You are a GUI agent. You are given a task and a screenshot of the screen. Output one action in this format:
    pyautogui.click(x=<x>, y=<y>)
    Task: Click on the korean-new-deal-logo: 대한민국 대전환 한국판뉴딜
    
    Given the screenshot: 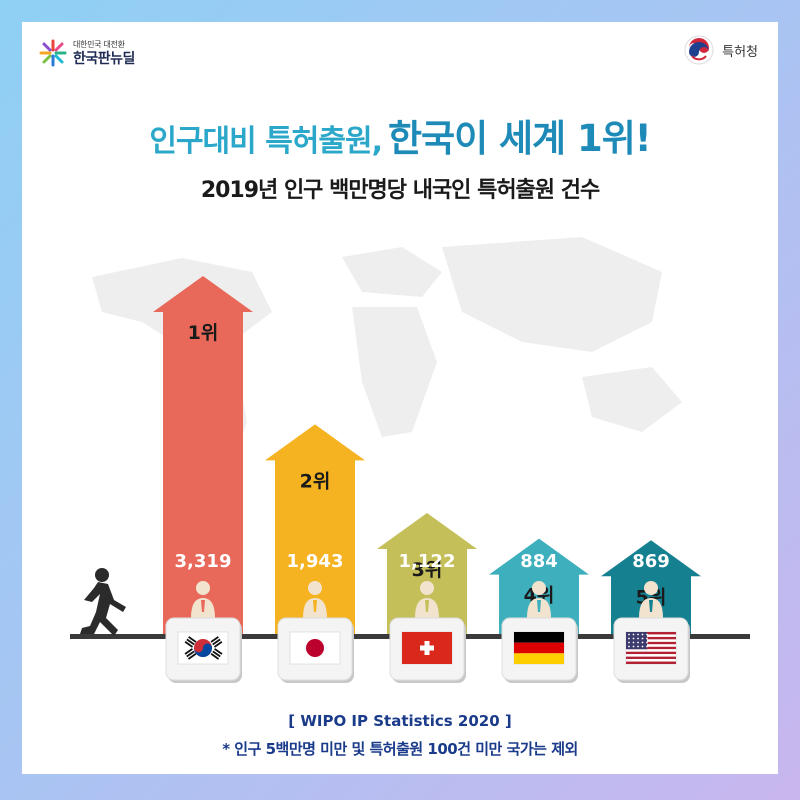 What is the action you would take?
    pyautogui.click(x=86, y=53)
    